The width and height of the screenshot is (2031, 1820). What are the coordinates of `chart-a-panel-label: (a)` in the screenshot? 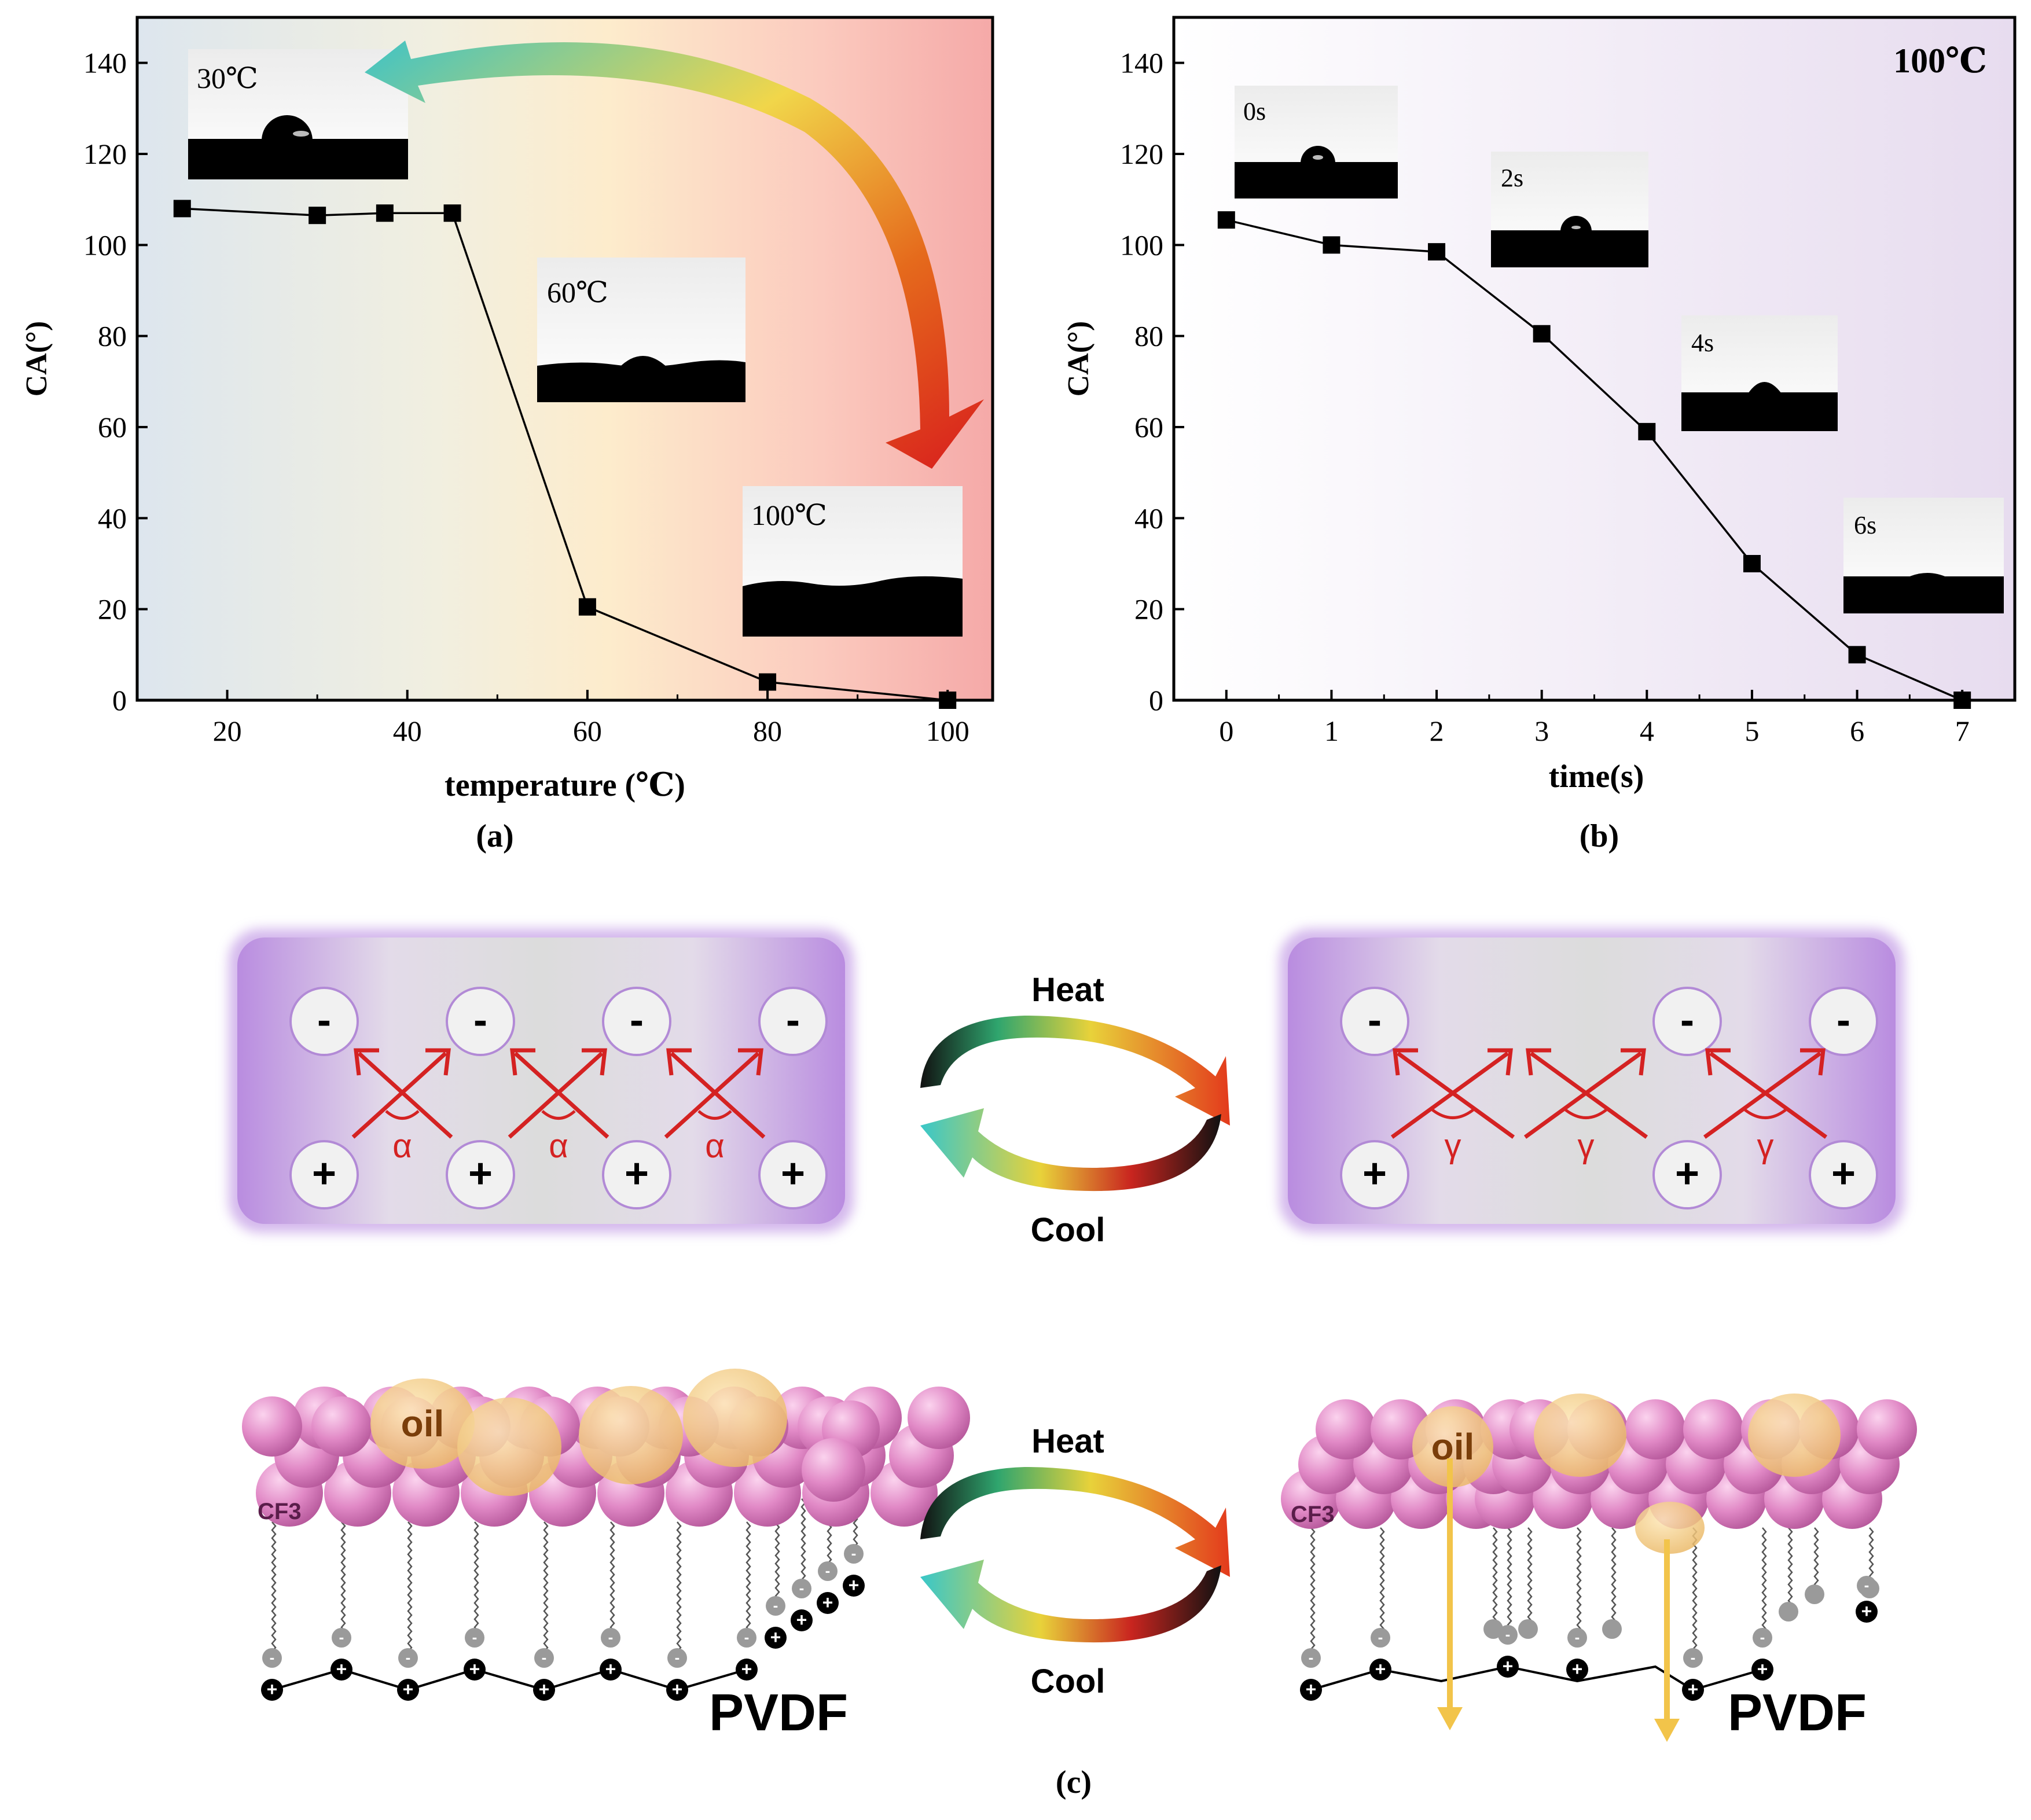 It's located at (494, 836).